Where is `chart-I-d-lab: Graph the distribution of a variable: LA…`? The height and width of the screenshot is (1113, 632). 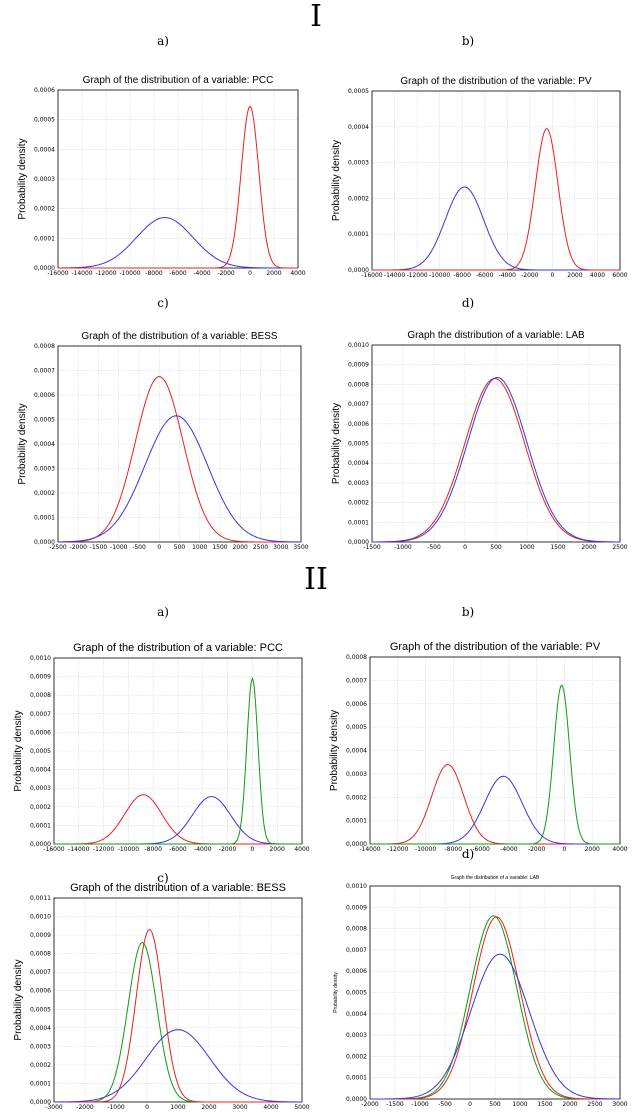
chart-I-d-lab: Graph the distribution of a variable: LA… is located at coordinates (477, 436).